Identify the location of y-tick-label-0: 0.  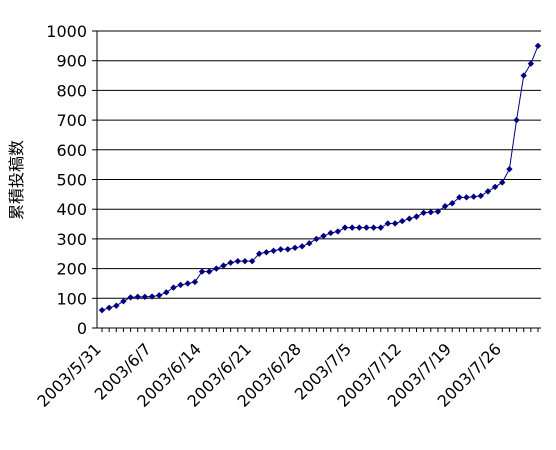
(82, 328).